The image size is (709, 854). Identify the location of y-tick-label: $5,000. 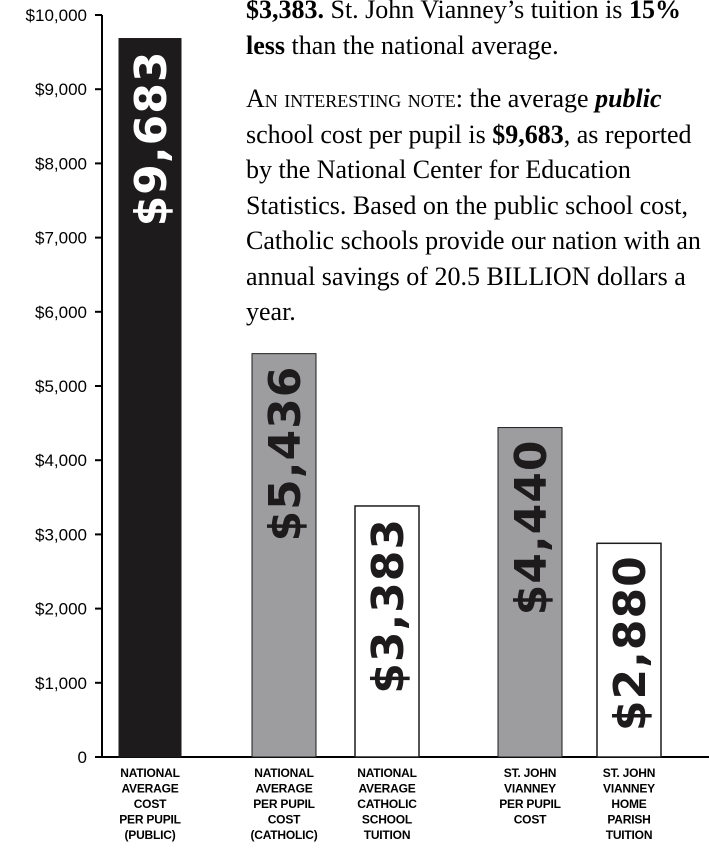
(61, 386).